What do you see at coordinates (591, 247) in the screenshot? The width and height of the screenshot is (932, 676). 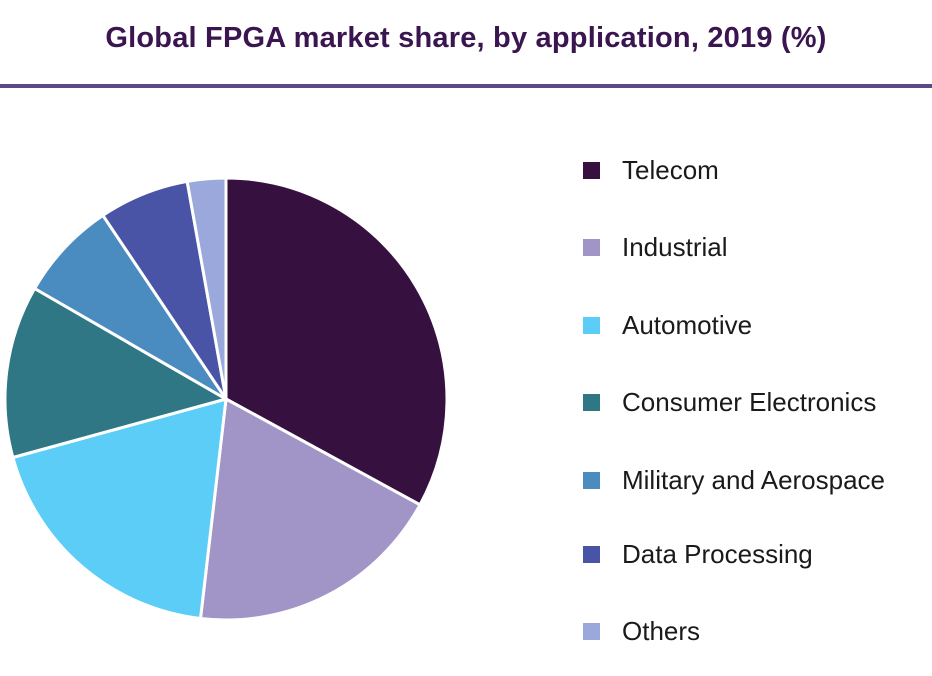 I see `legend-swatch-industrial` at bounding box center [591, 247].